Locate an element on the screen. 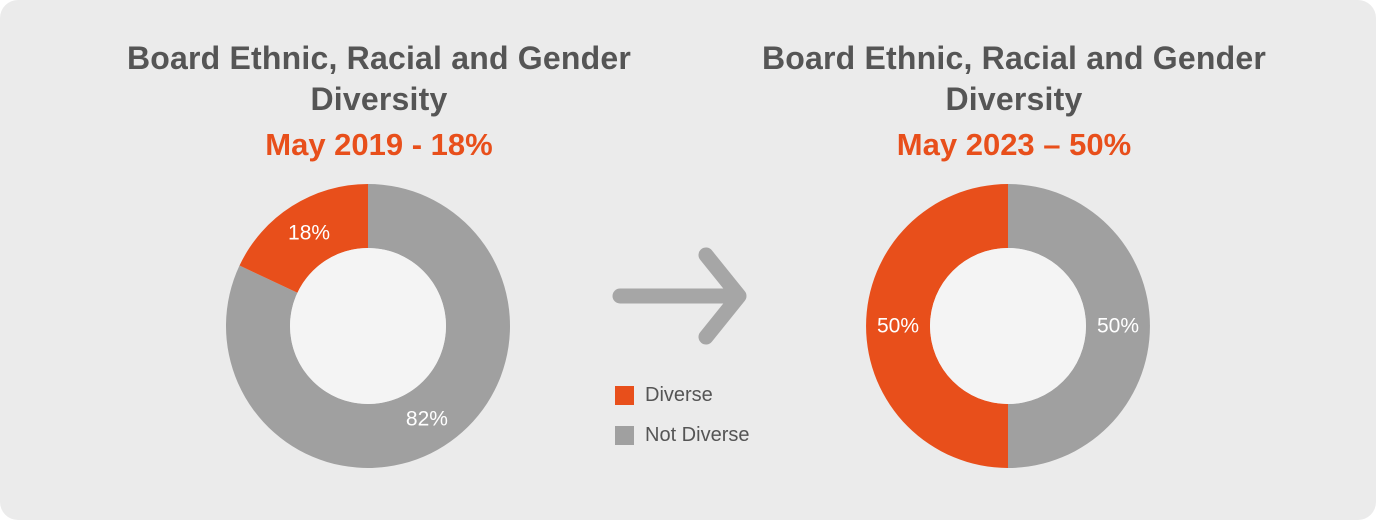 Image resolution: width=1378 pixels, height=522 pixels. right-chart-subtitle: May 2023 – 50% is located at coordinates (1014, 144).